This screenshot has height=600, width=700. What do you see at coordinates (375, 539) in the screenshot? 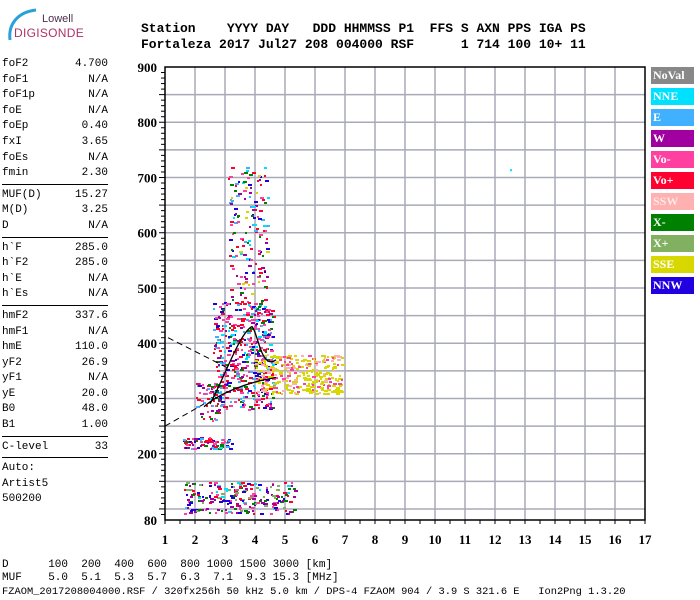
I see `x-tick-label: 8` at bounding box center [375, 539].